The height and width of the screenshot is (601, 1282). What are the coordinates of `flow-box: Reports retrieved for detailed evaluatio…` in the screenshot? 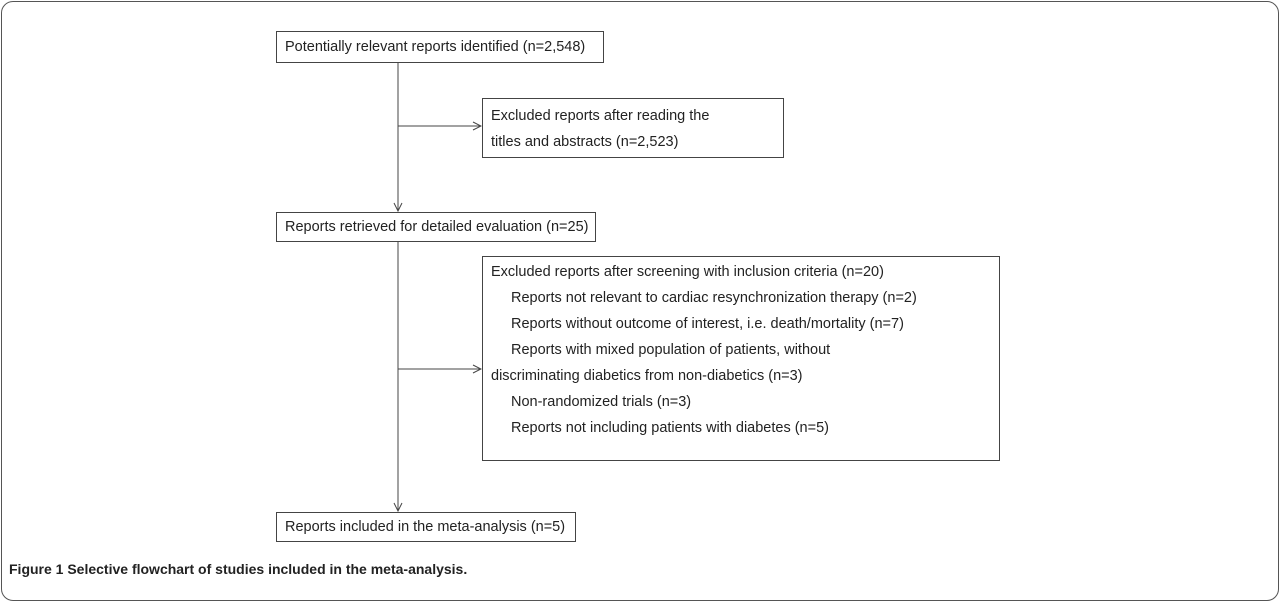 It's located at (436, 227).